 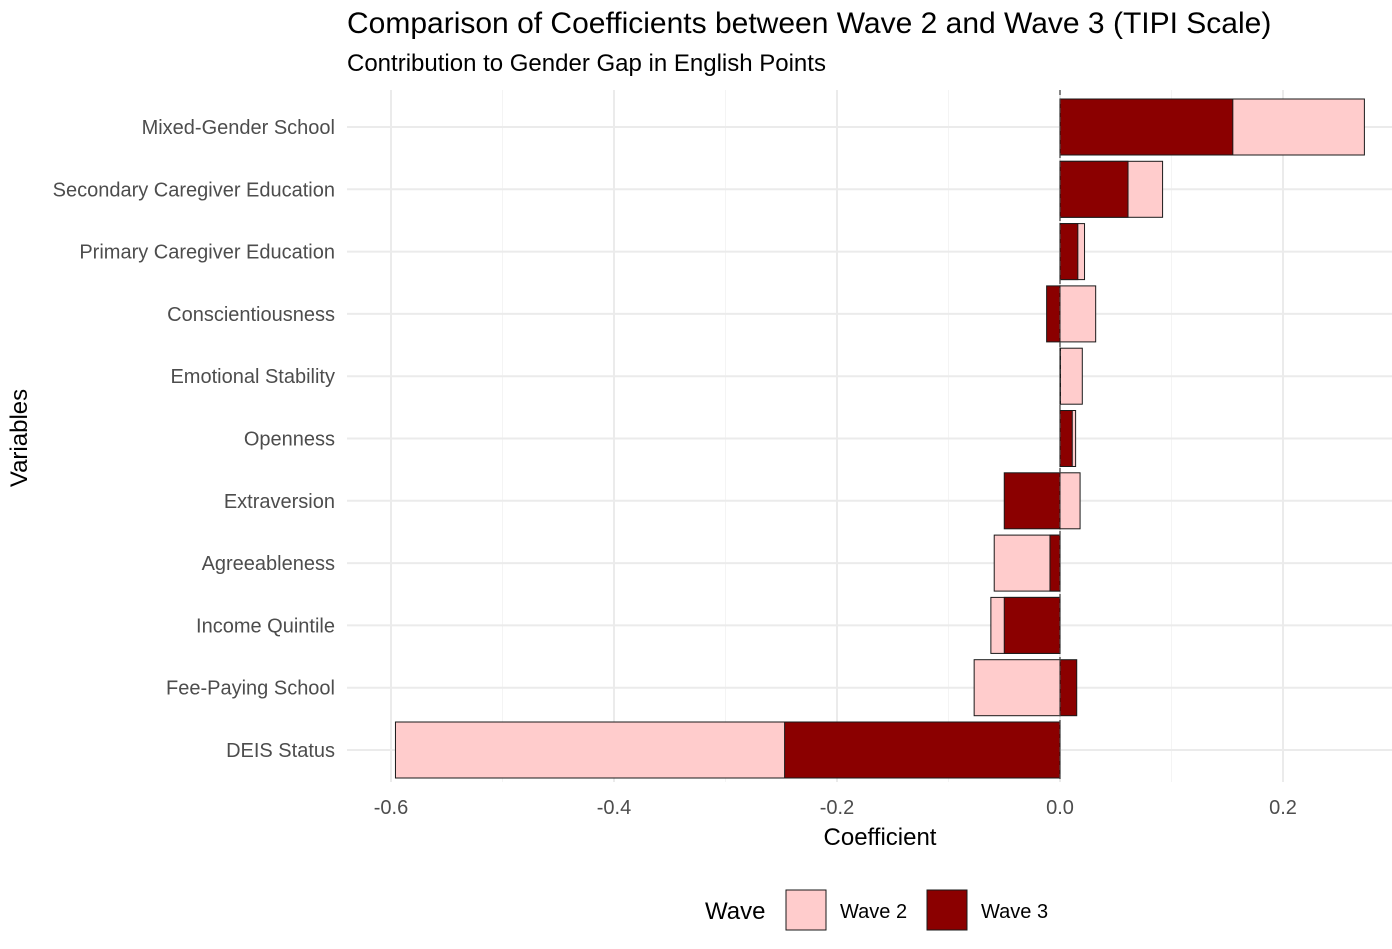 I want to click on bar-wave-3-secondary-caregiver-education, so click(x=1094, y=189).